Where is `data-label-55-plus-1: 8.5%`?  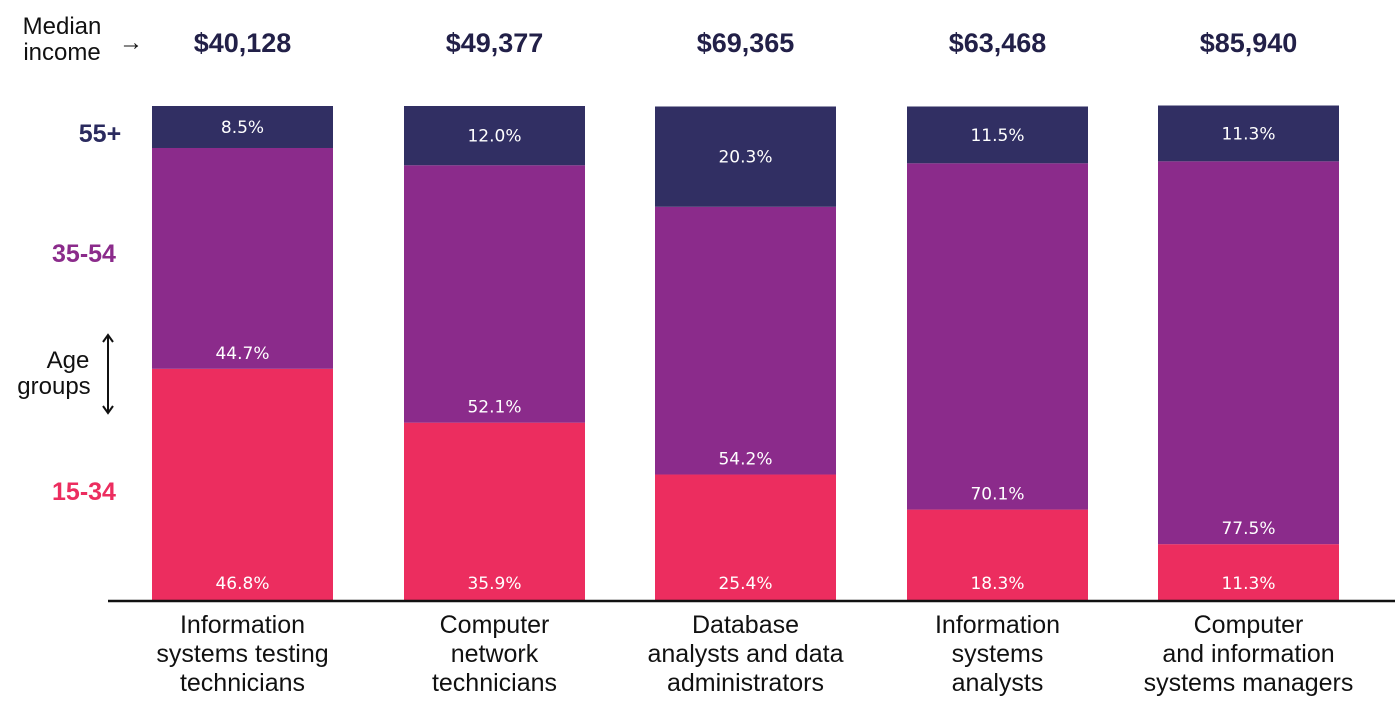
data-label-55-plus-1: 8.5% is located at coordinates (242, 128).